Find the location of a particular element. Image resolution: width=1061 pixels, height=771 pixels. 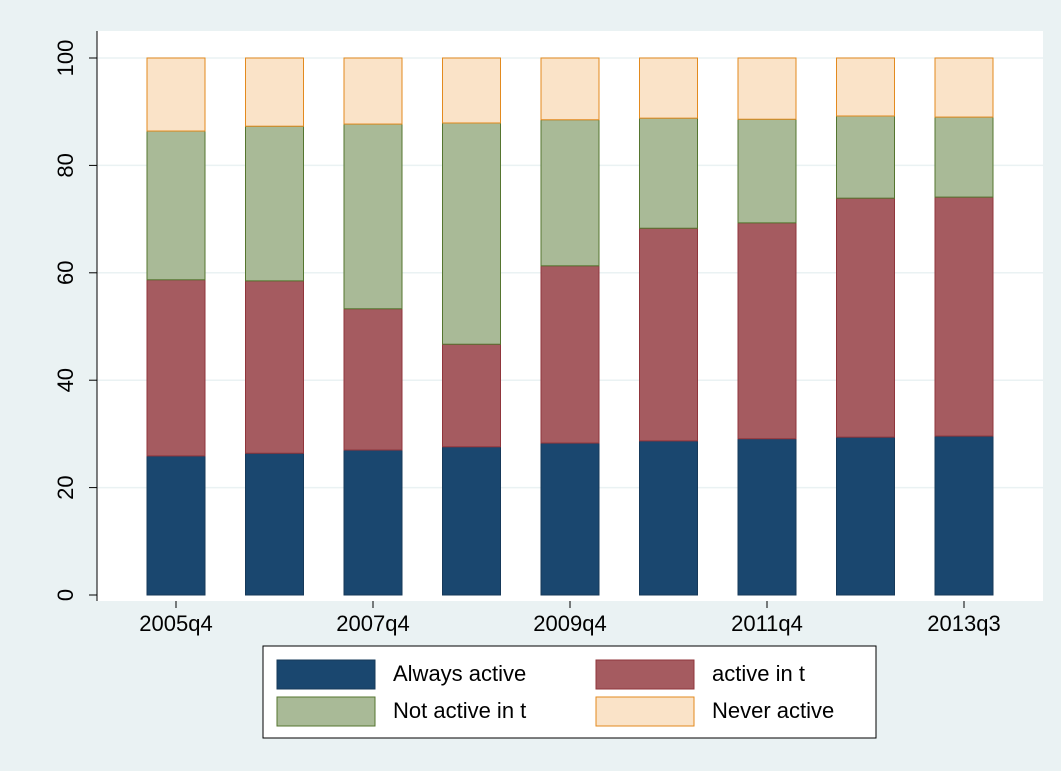

y-tick-label: 20 is located at coordinates (65, 487).